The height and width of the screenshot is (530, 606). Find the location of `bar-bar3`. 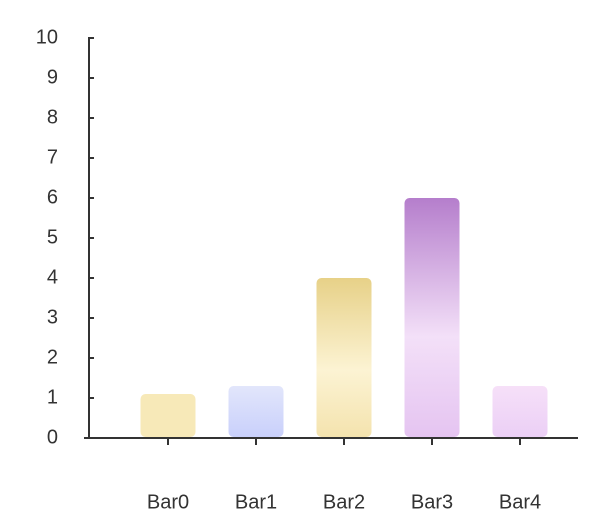

bar-bar3 is located at coordinates (432, 317).